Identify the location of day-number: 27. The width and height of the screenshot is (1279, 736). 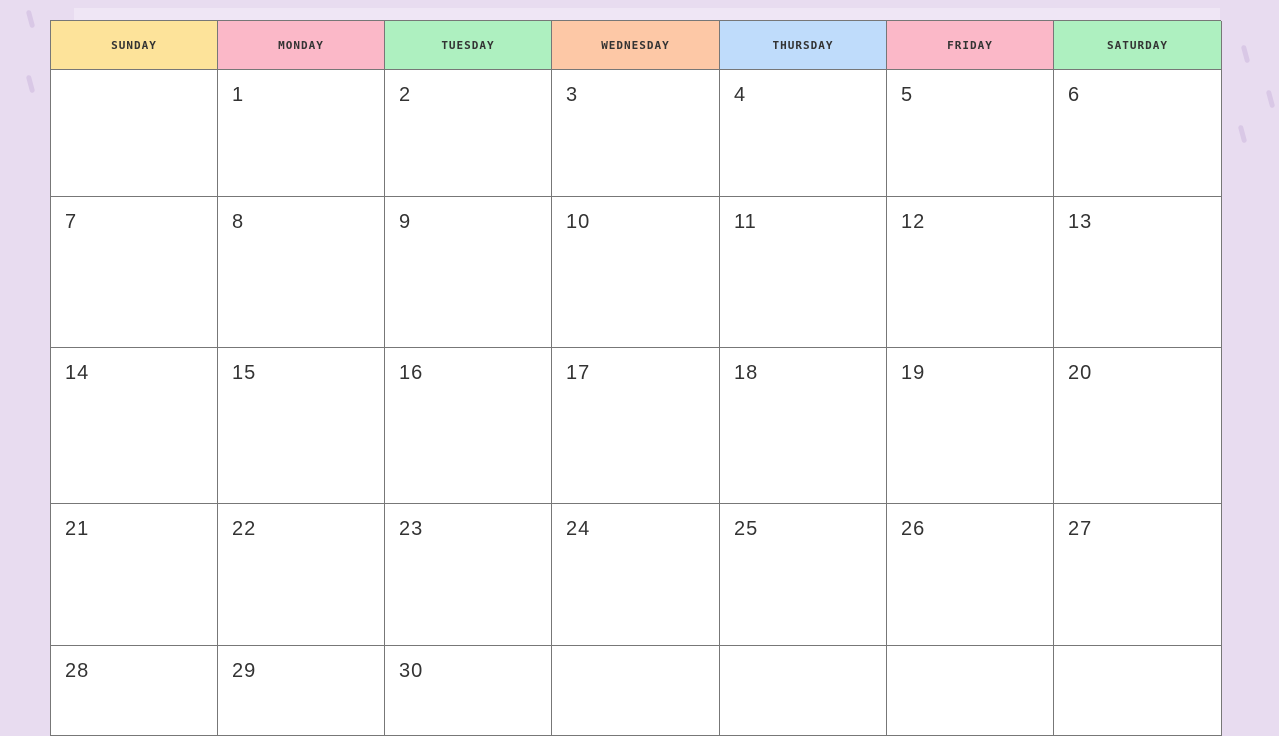
(1080, 529).